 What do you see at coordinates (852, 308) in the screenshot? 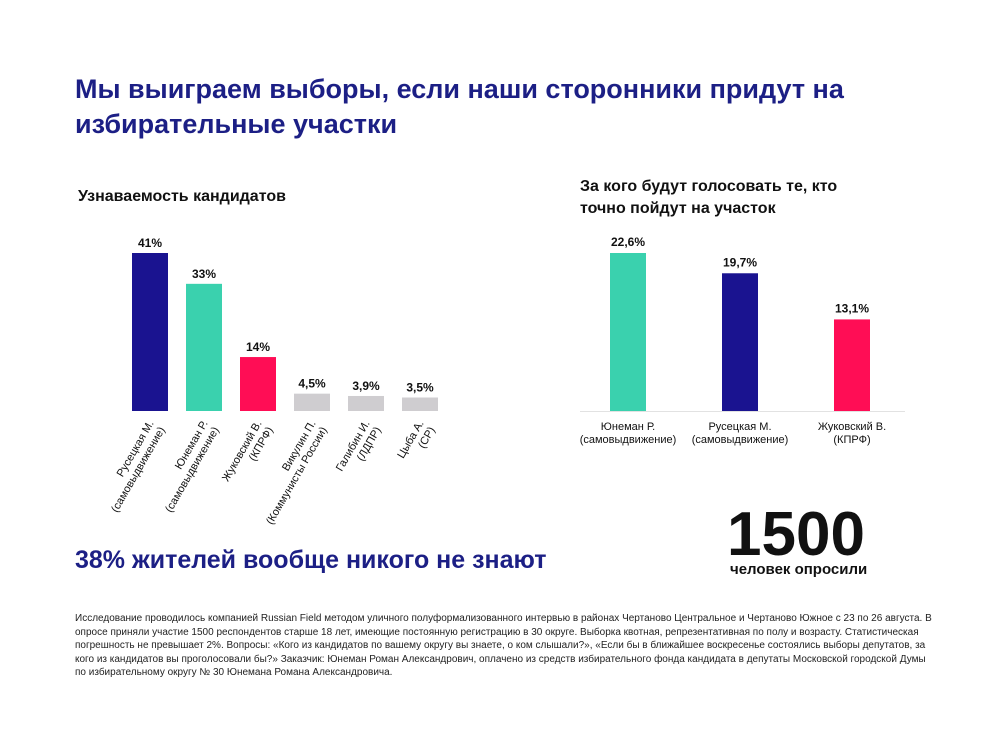
I see `value-label-voting-2: 13,1%` at bounding box center [852, 308].